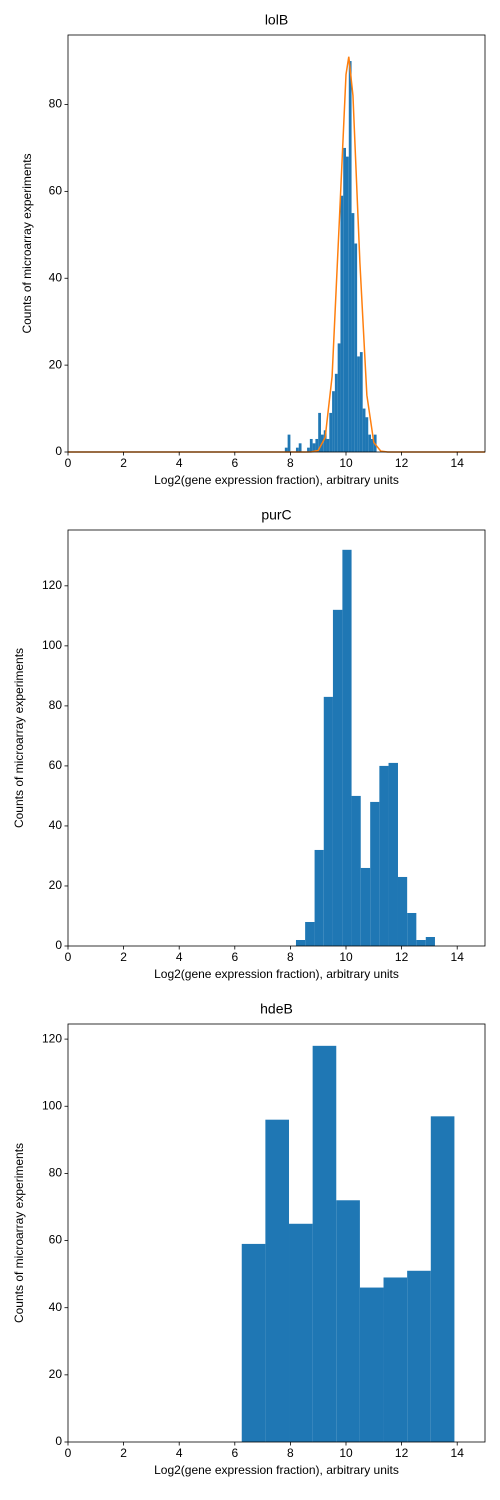 Image resolution: width=500 pixels, height=1500 pixels. What do you see at coordinates (276, 20) in the screenshot?
I see `chart-title: lolB` at bounding box center [276, 20].